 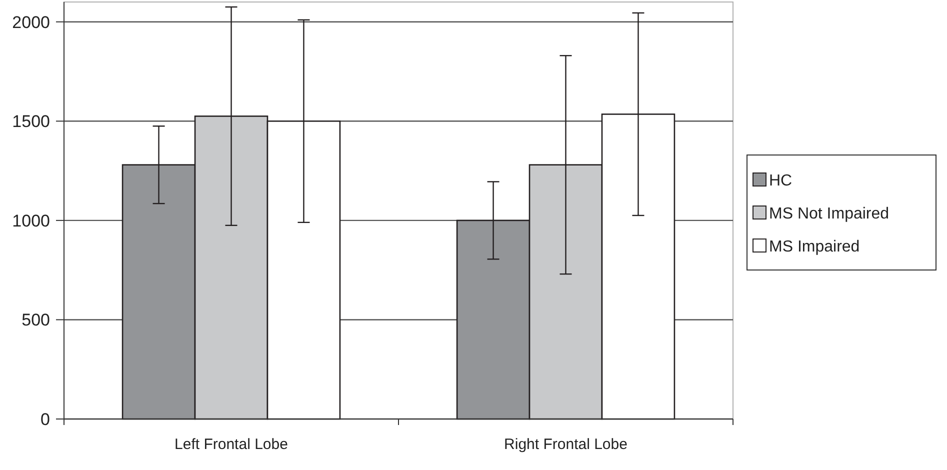 I want to click on legend-label: MS Not Impaired, so click(x=829, y=214).